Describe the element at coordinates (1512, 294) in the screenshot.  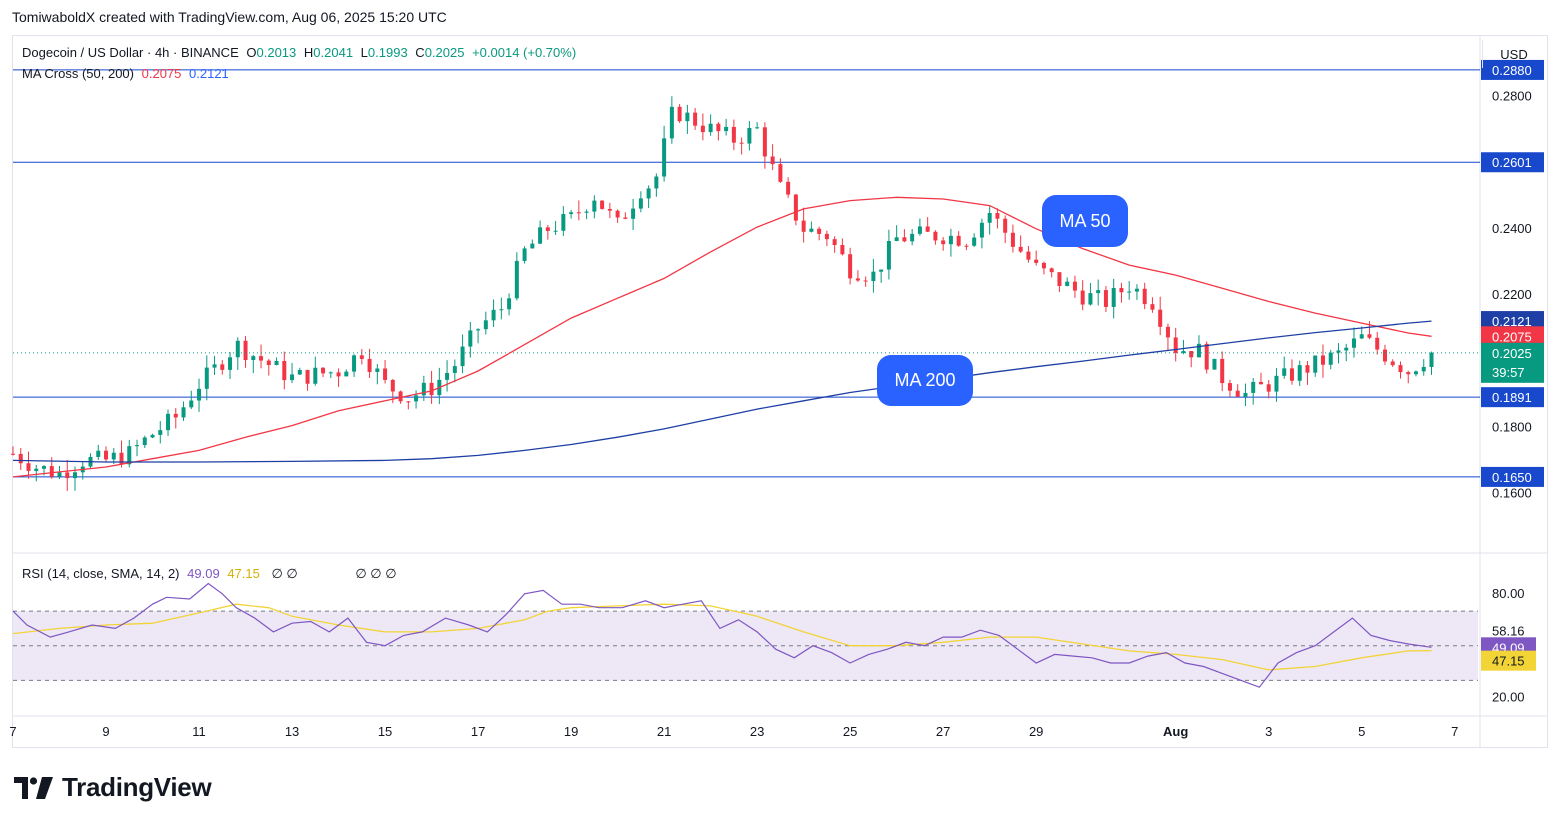
I see `price-tick-label: 0.2200` at that location.